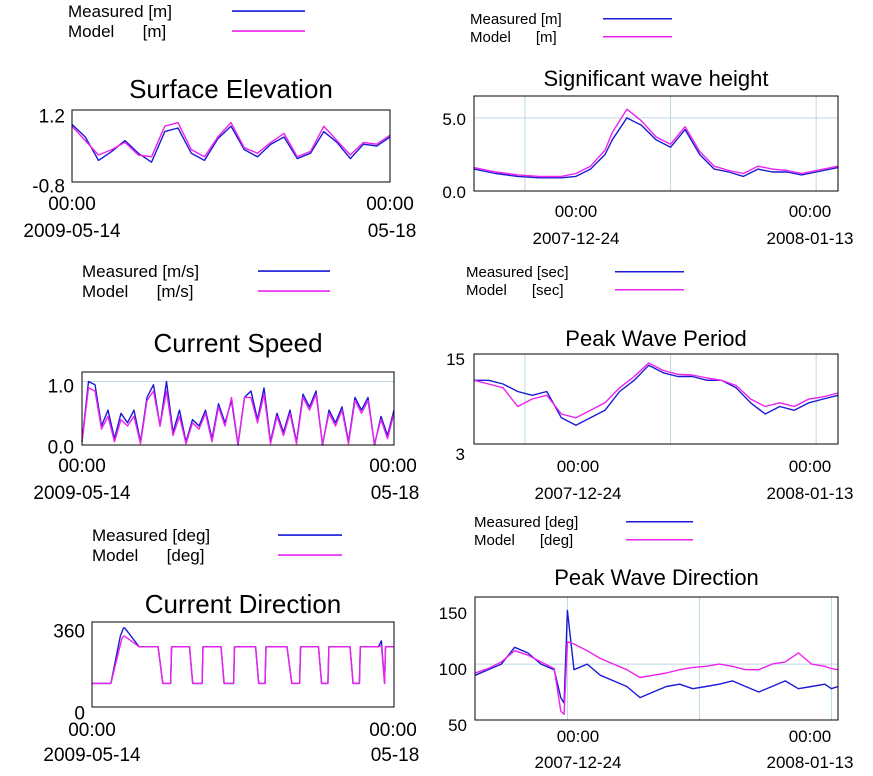 Image resolution: width=873 pixels, height=776 pixels. Describe the element at coordinates (655, 338) in the screenshot. I see `chart-title: Peak Wave Period` at that location.